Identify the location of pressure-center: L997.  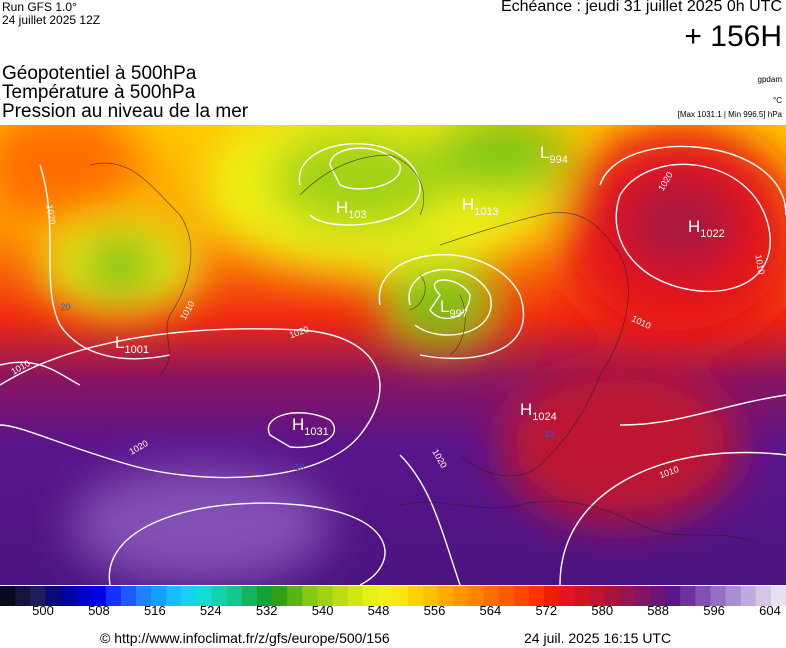
(454, 308).